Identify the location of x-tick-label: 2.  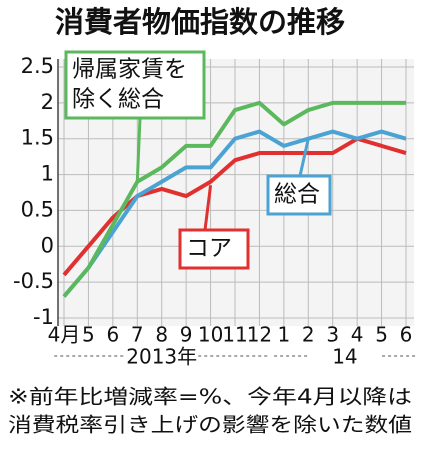
(308, 335).